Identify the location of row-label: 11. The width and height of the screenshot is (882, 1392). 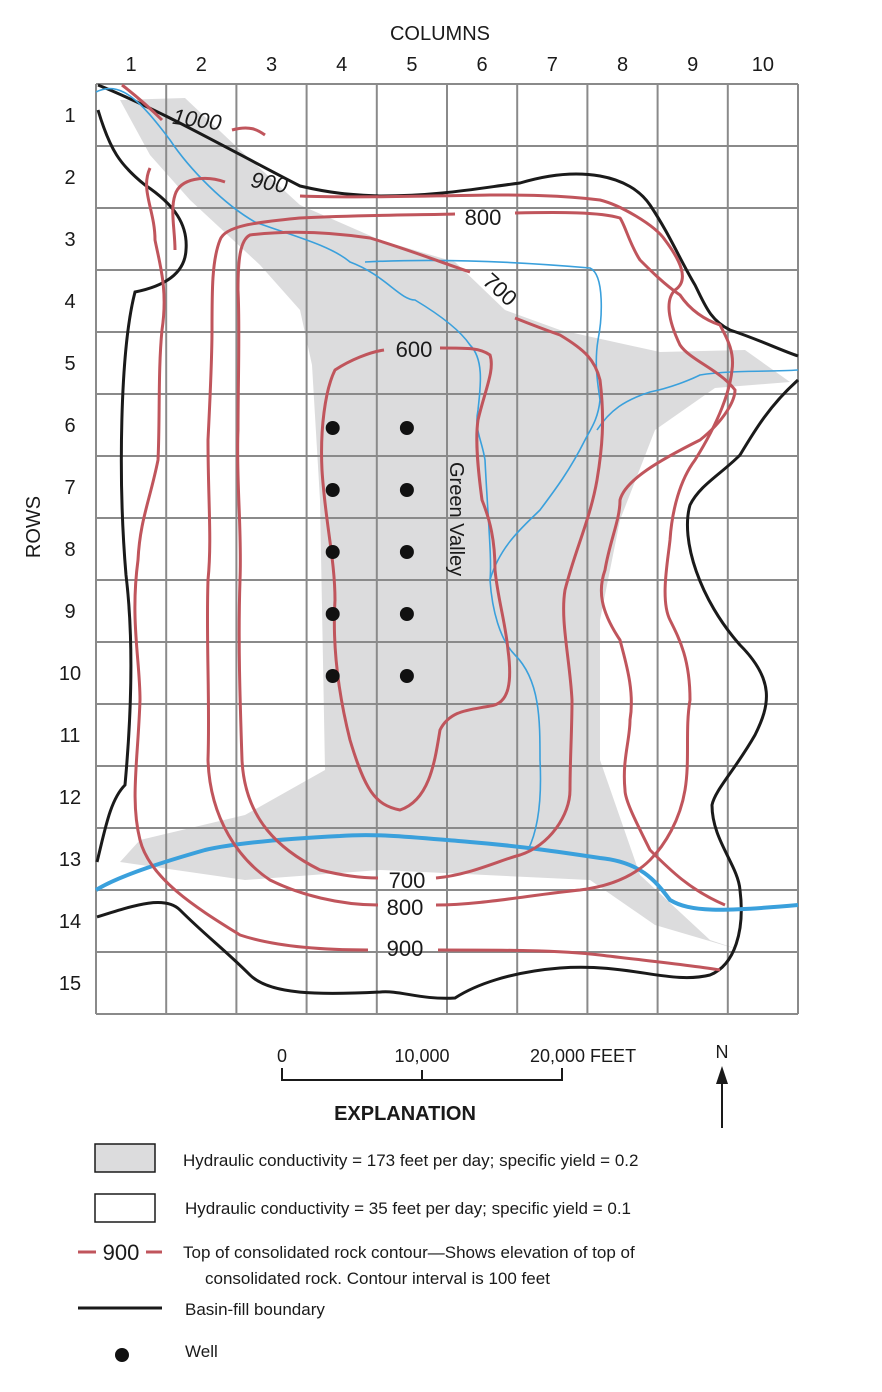
(70, 736).